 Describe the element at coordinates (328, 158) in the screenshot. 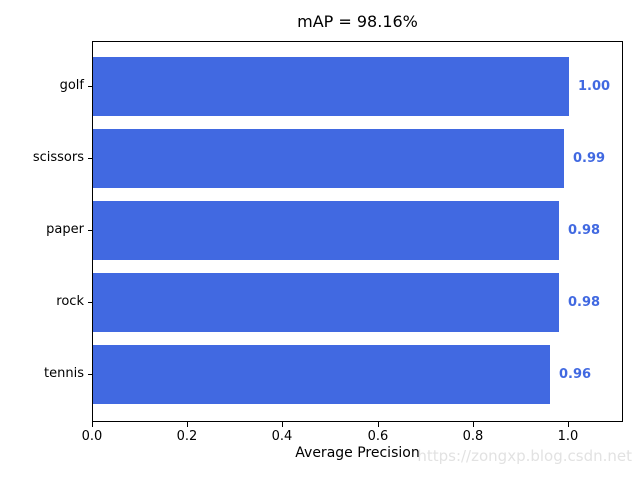

I see `bar-scissors` at that location.